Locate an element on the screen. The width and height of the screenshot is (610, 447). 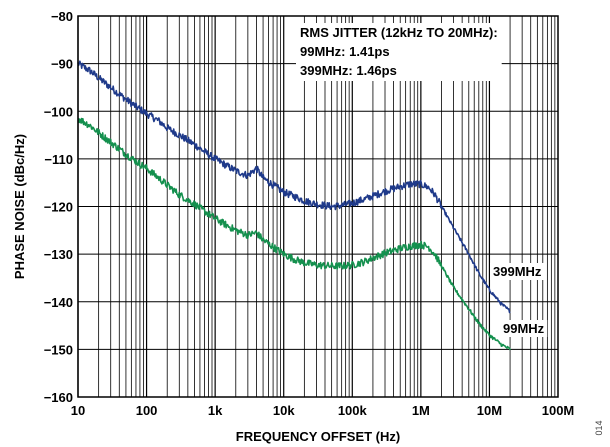
annotation-line-title: RMS JITTER (12kHz TO 20MHz): is located at coordinates (399, 32).